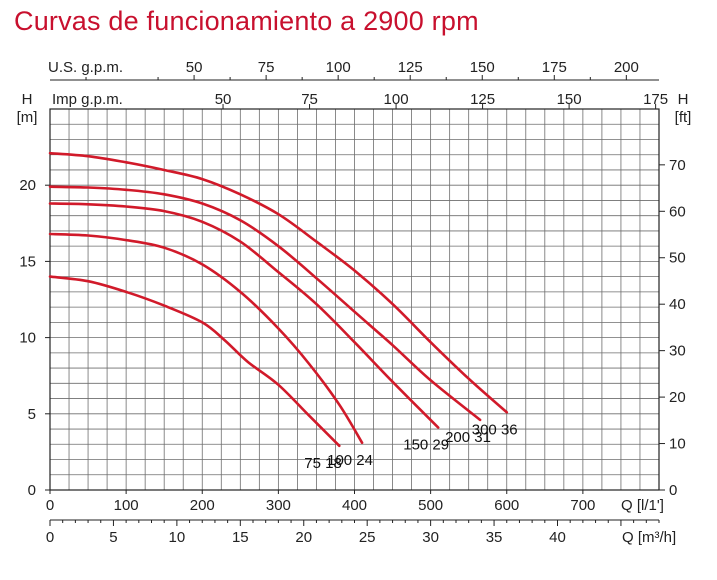 The height and width of the screenshot is (580, 717). What do you see at coordinates (32, 490) in the screenshot?
I see `h-m-tick-label: 0` at bounding box center [32, 490].